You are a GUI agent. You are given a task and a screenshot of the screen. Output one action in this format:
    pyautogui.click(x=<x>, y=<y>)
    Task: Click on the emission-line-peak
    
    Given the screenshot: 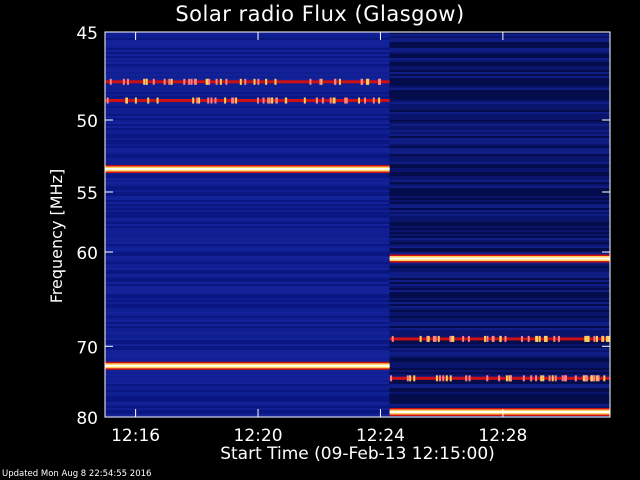 What is the action you would take?
    pyautogui.click(x=247, y=365)
    